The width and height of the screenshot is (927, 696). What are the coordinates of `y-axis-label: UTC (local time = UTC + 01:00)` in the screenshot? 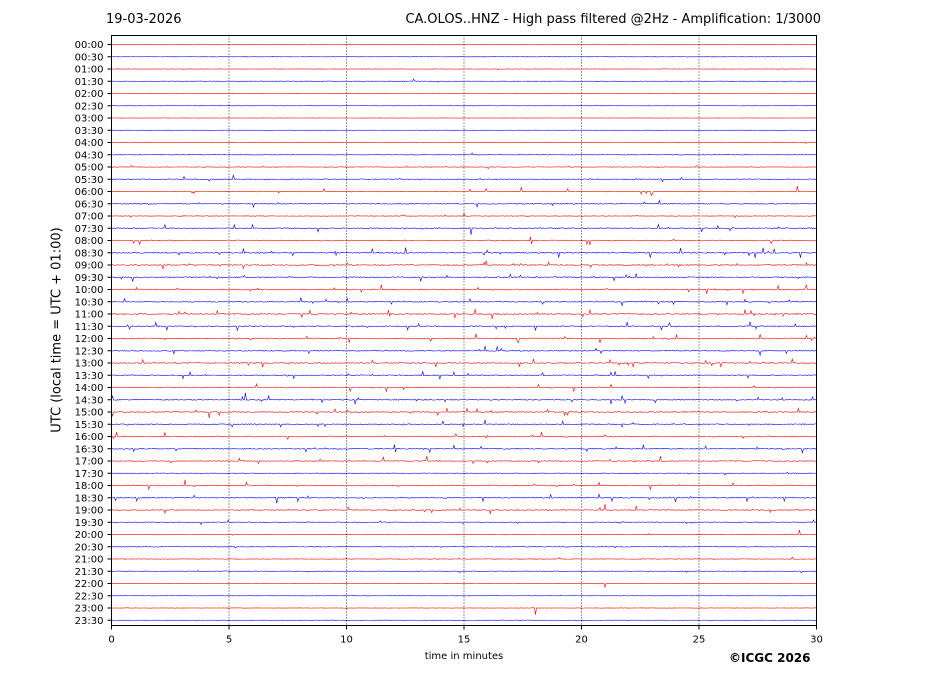 It's located at (57, 330).